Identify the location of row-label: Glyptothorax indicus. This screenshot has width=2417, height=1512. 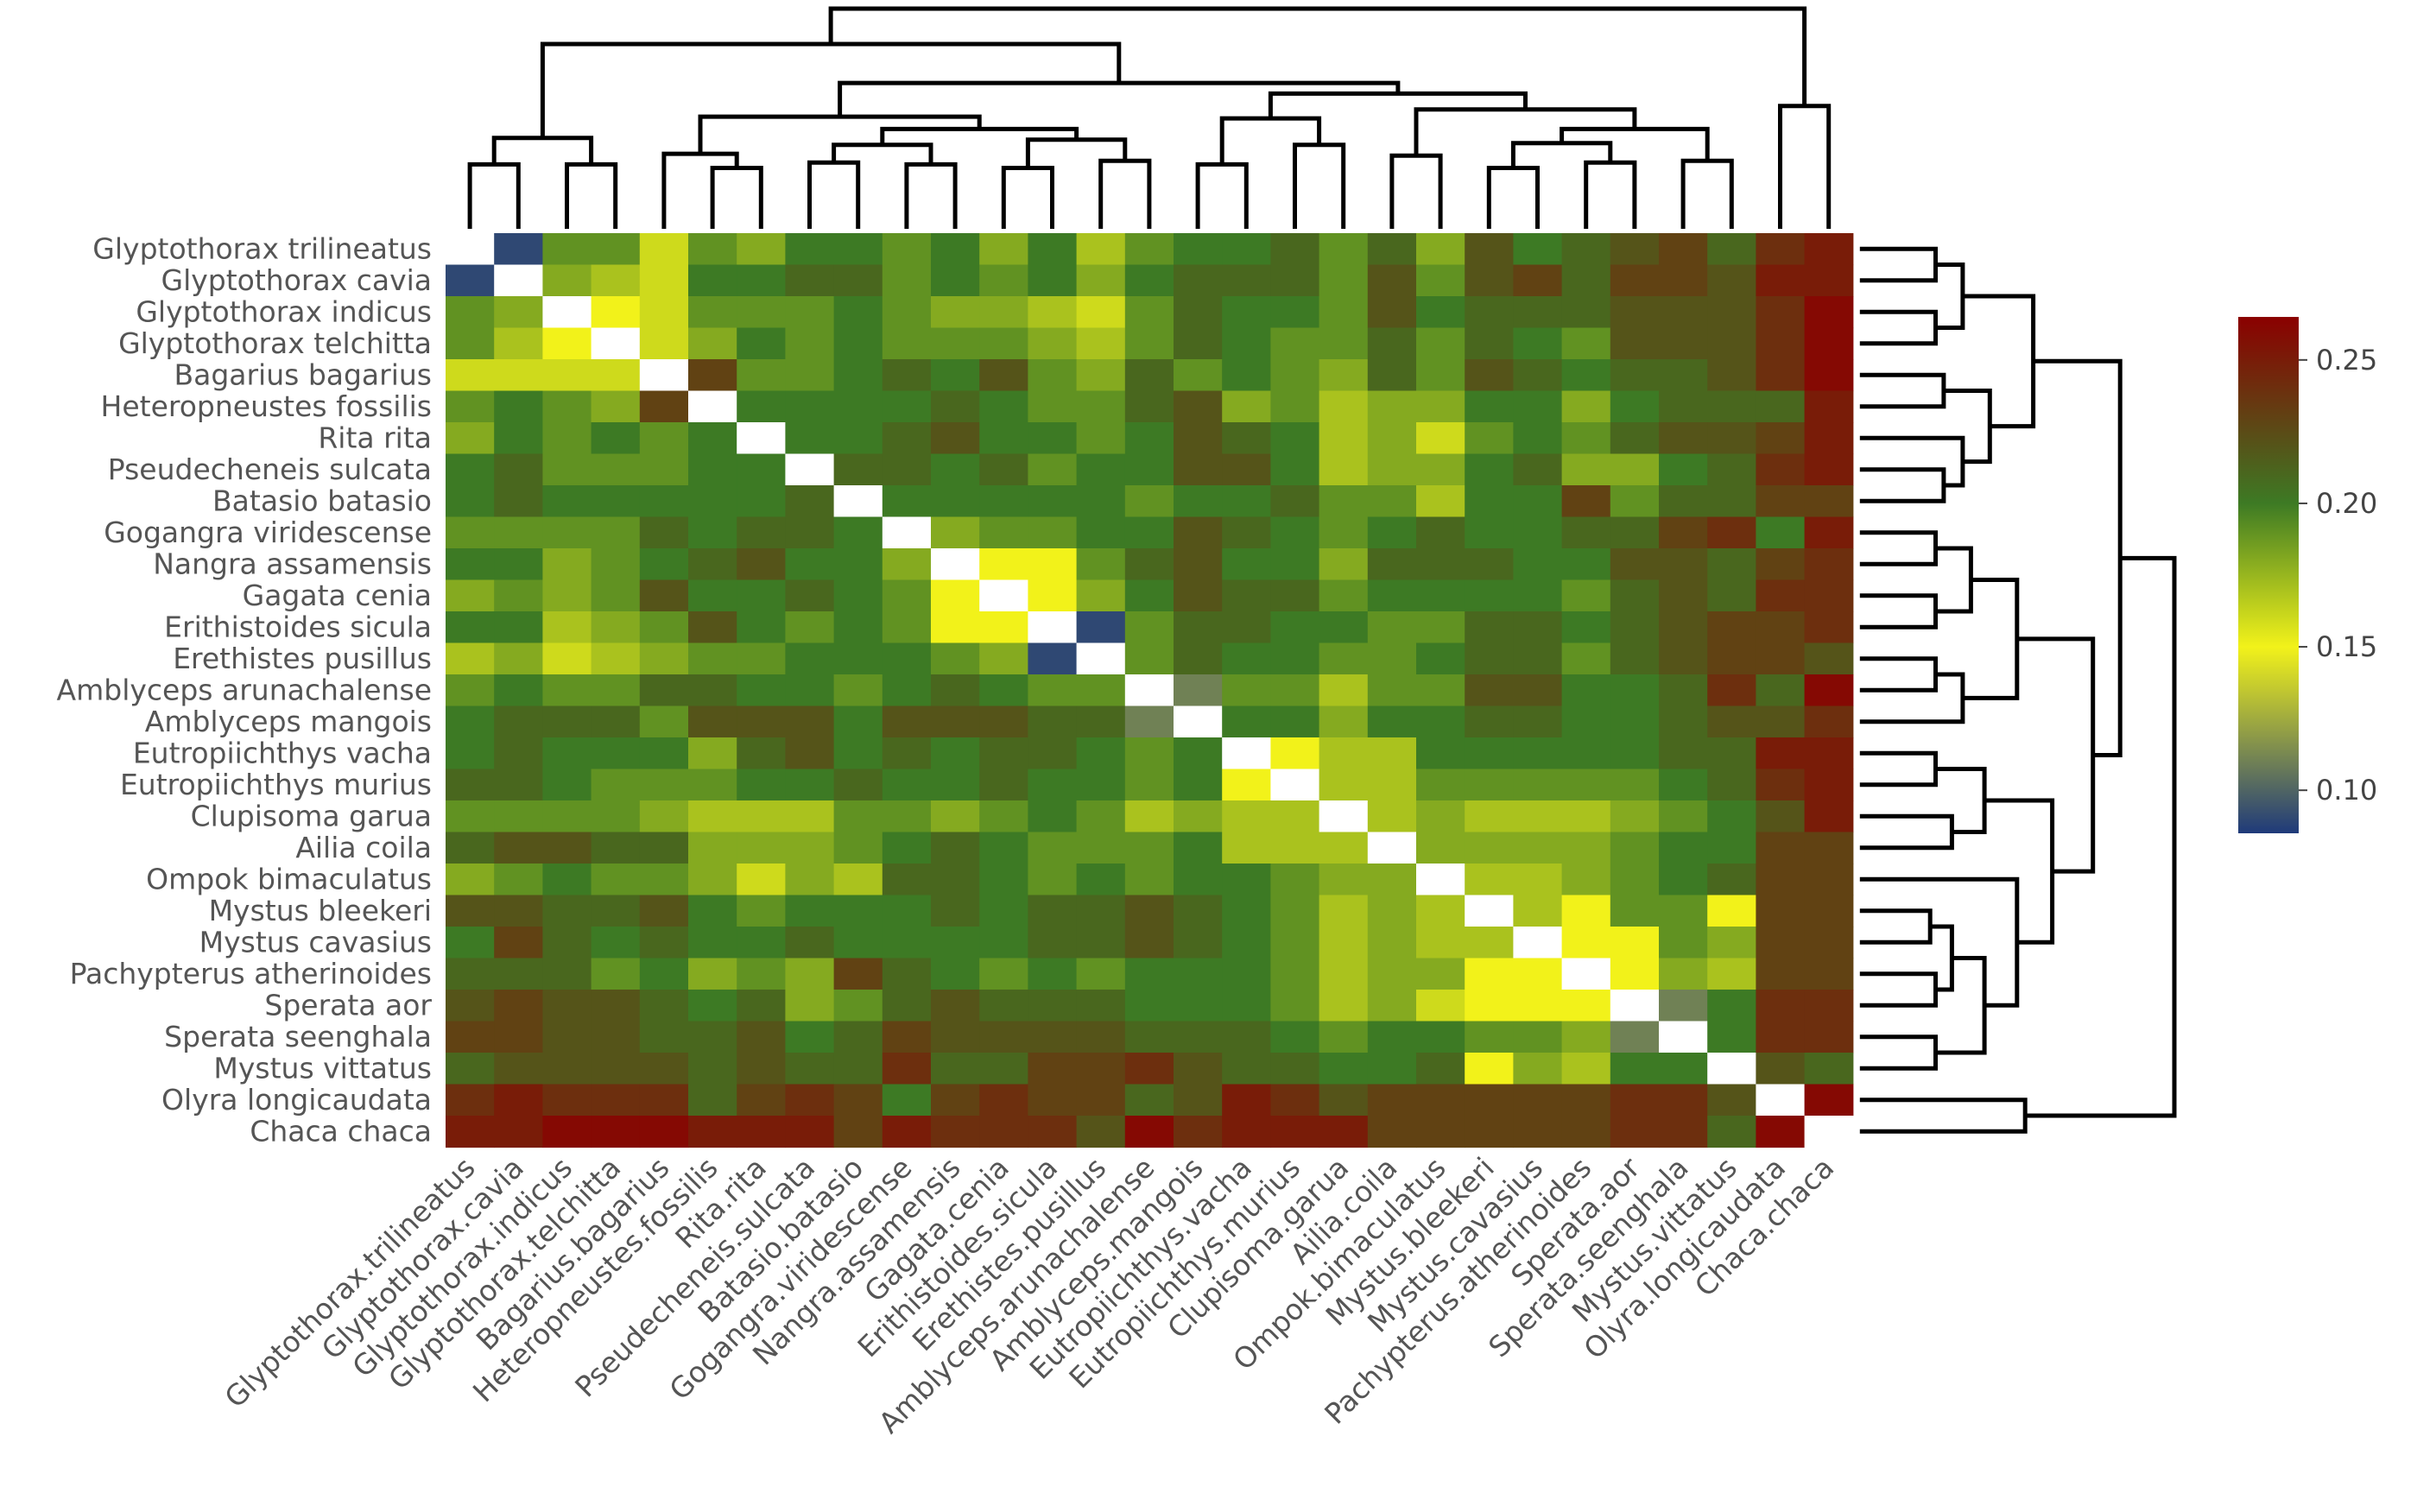
(284, 311).